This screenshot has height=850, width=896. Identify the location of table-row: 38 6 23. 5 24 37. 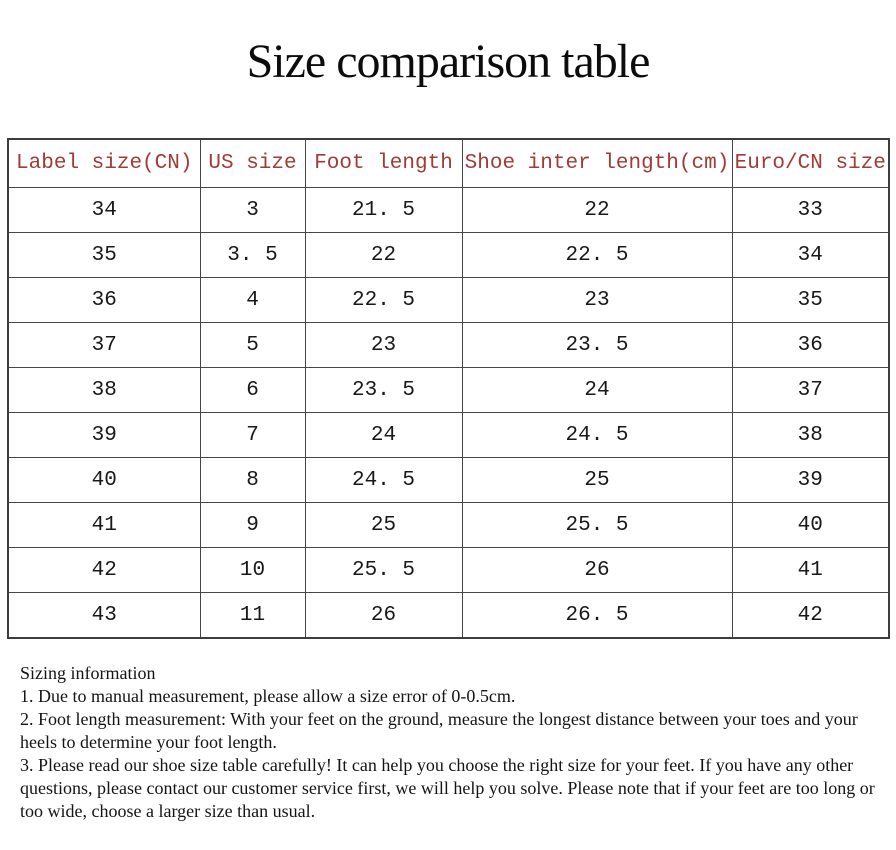
(448, 390).